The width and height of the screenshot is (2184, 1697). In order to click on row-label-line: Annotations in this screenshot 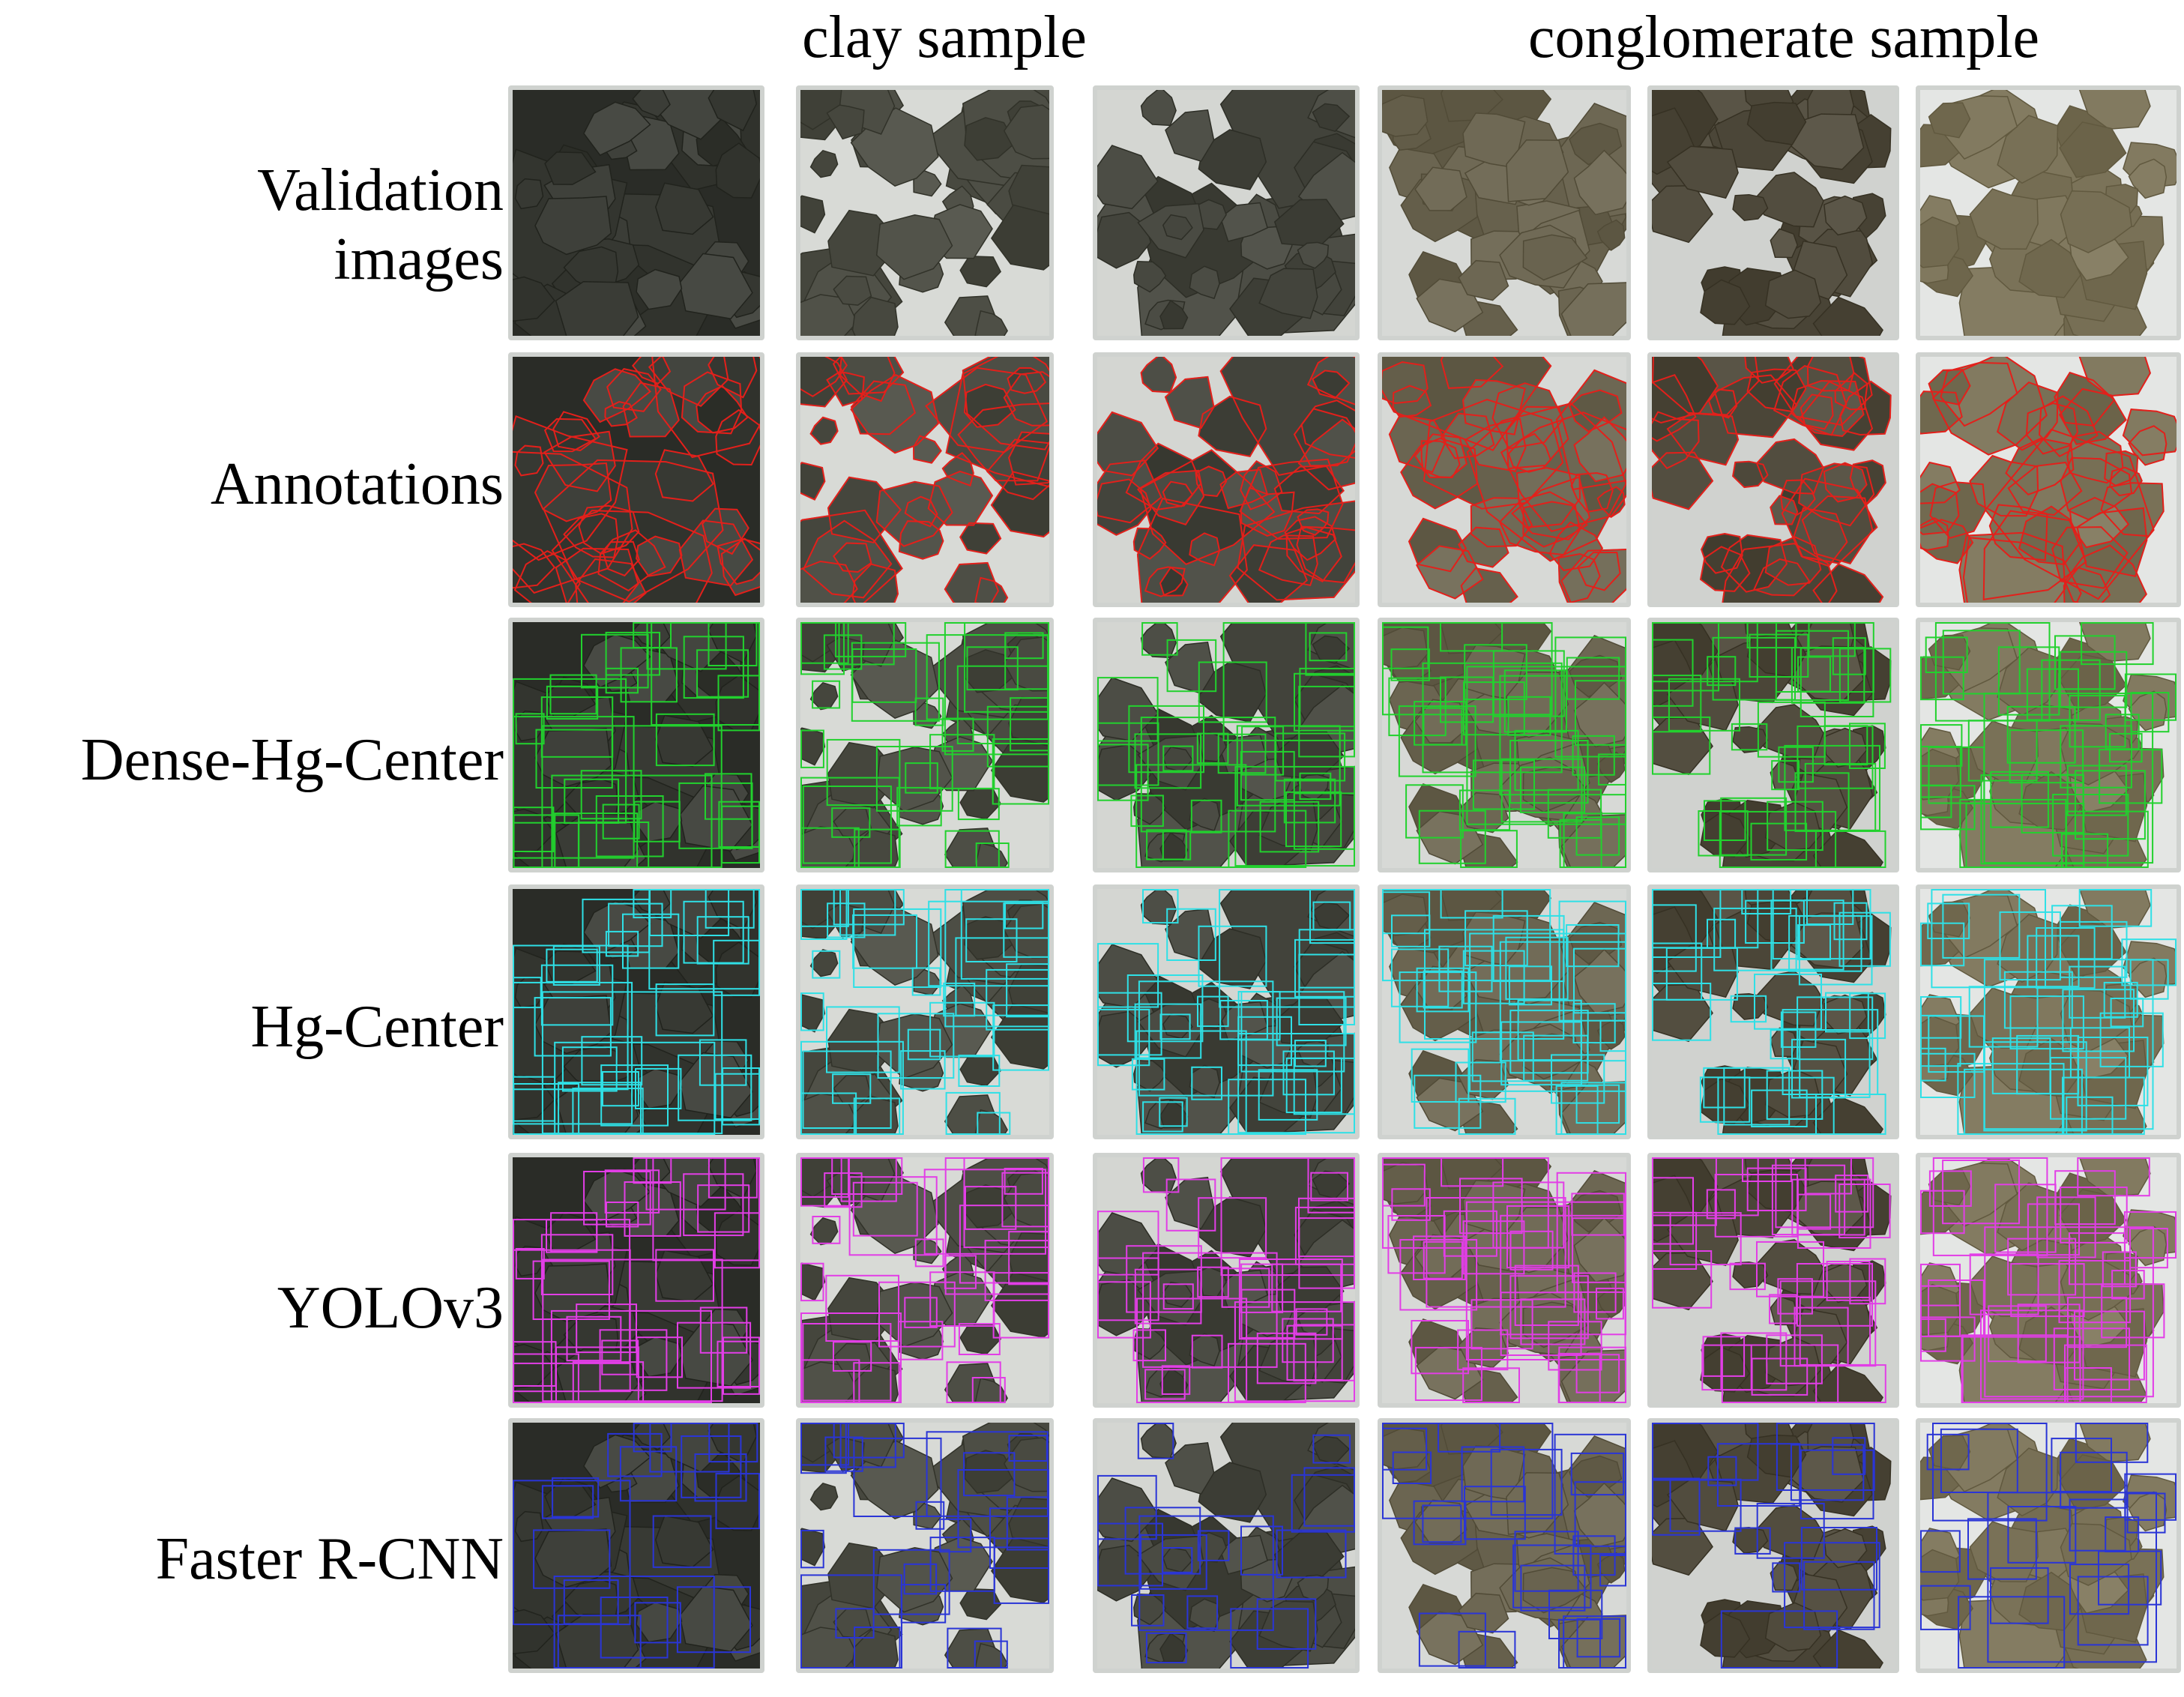, I will do `click(357, 484)`.